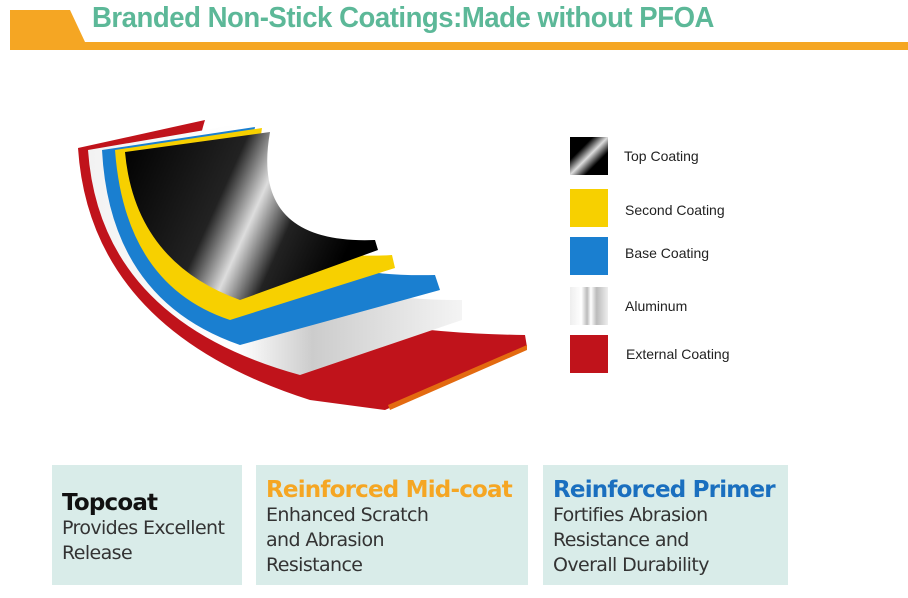  I want to click on legend-swatch-second-coating, so click(589, 208).